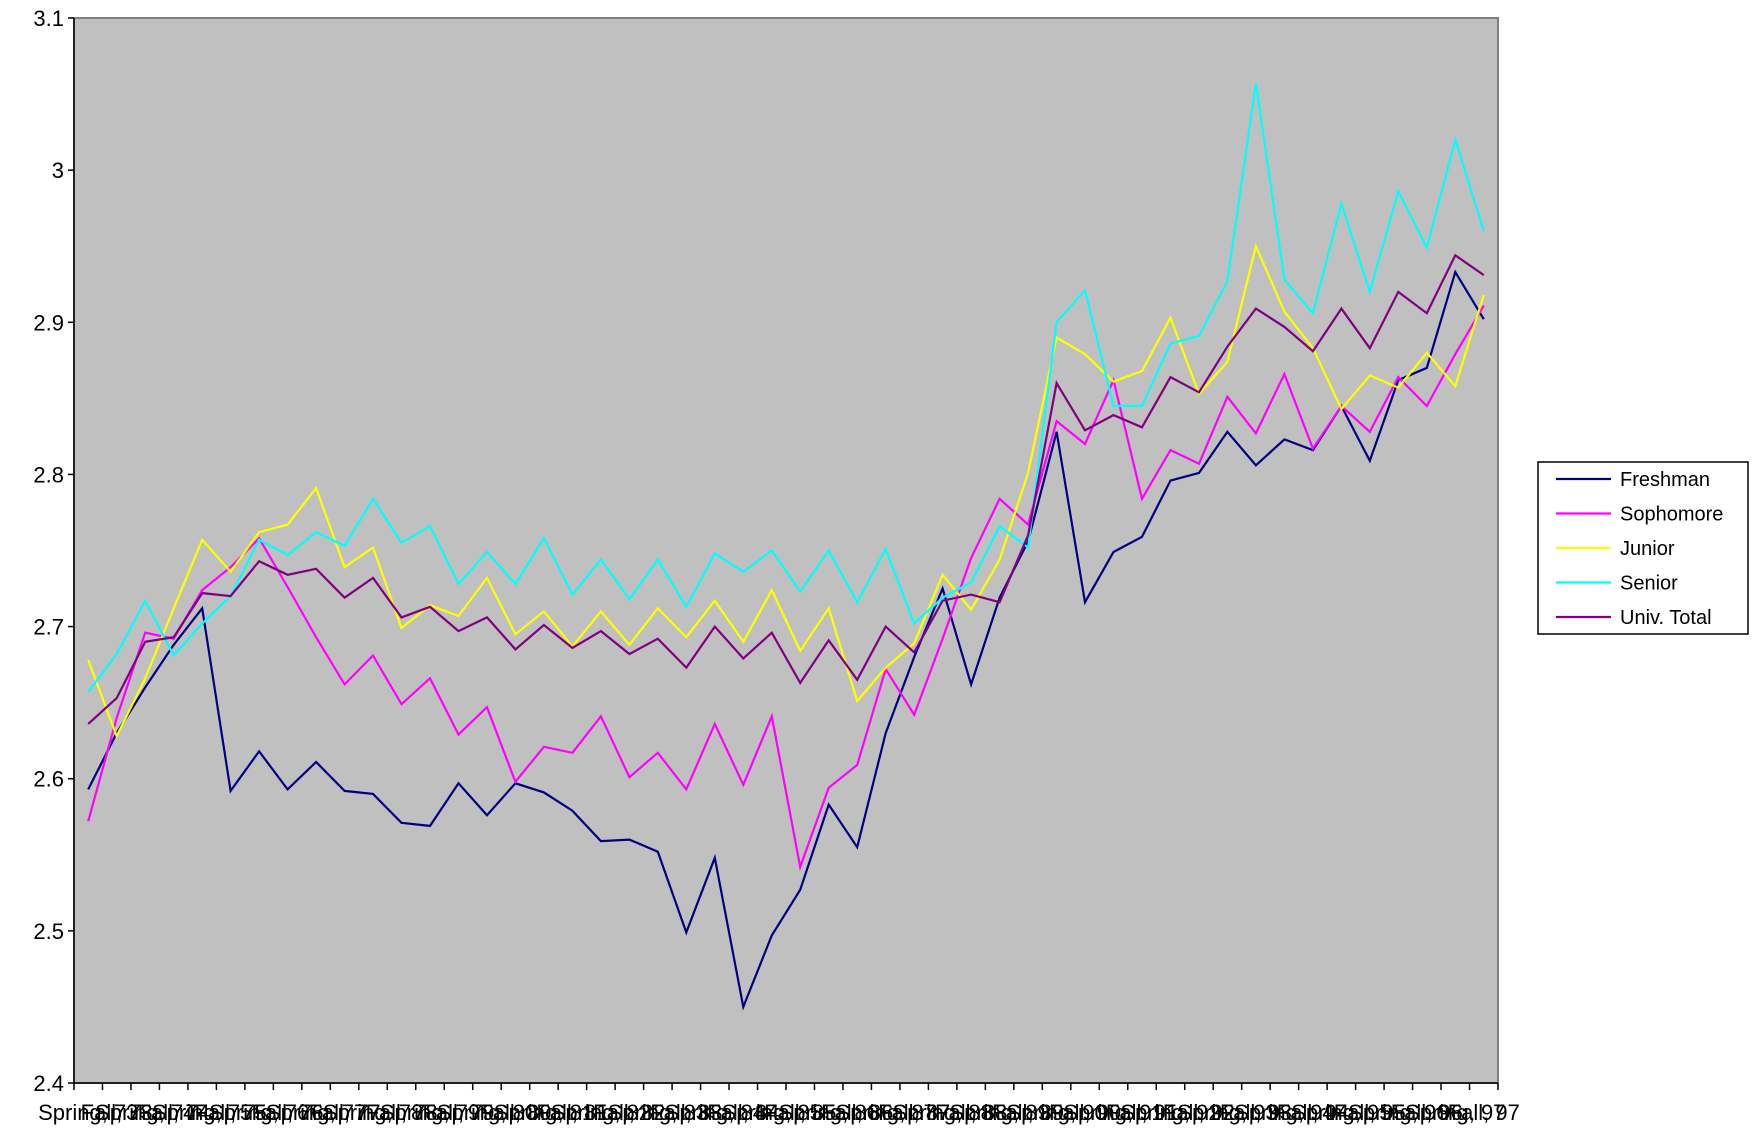 This screenshot has width=1762, height=1141. I want to click on x-tick-label: Fall, 87, so click(914, 1112).